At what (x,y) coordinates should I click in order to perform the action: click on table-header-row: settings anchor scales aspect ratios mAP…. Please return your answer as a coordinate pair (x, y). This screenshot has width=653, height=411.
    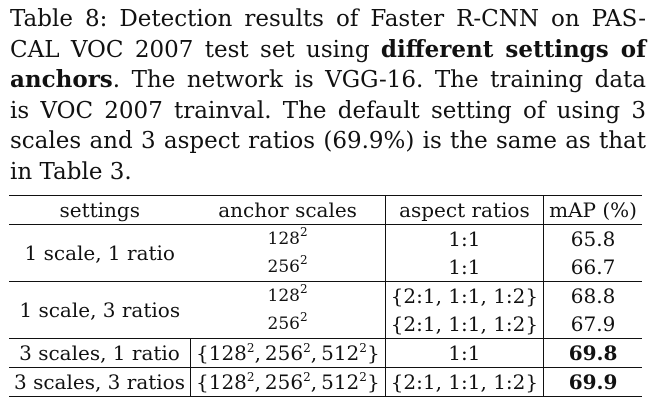
    Looking at the image, I should click on (325, 210).